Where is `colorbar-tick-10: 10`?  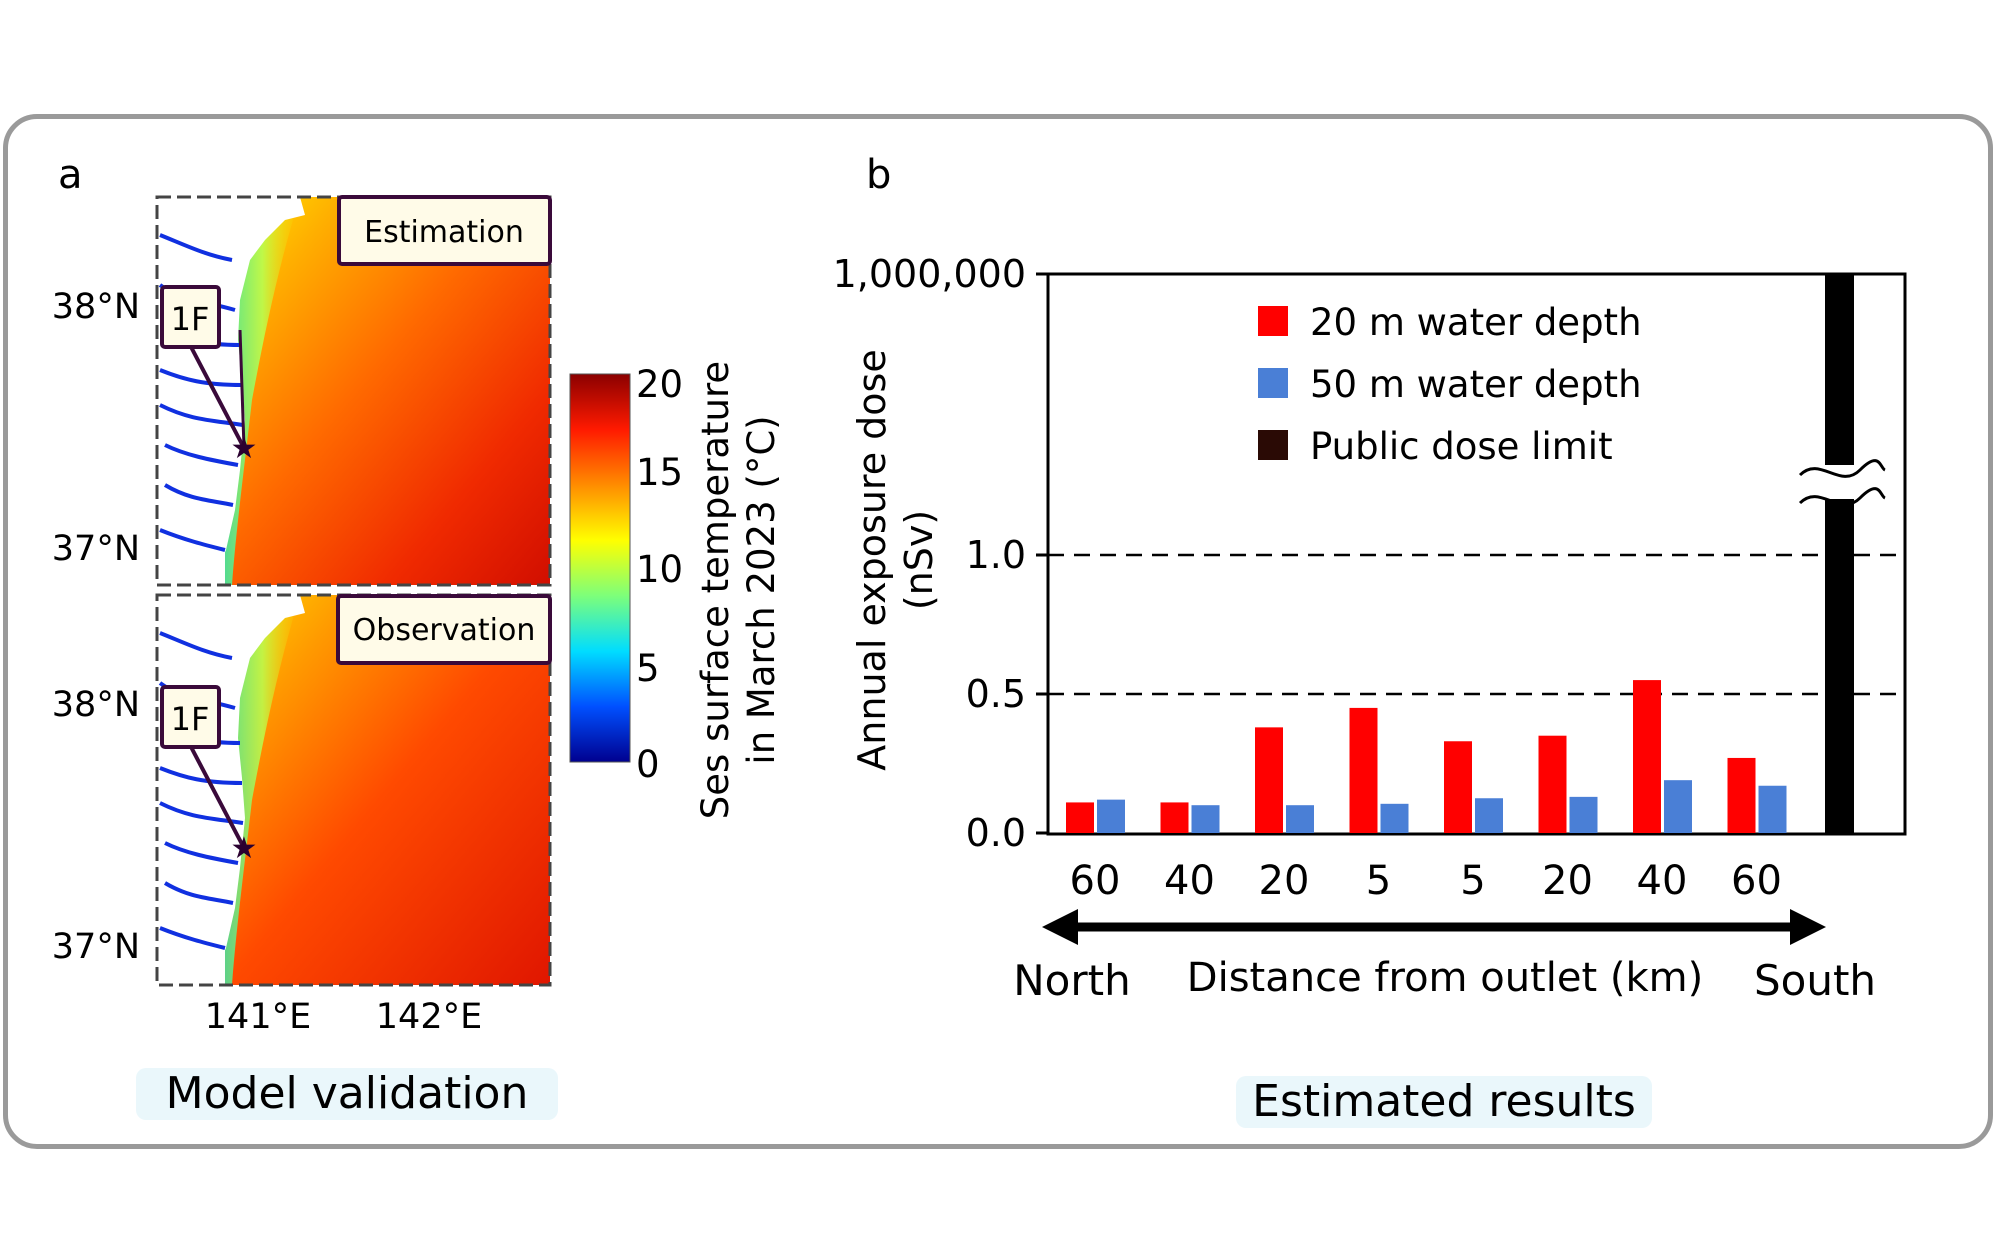 colorbar-tick-10: 10 is located at coordinates (659, 569).